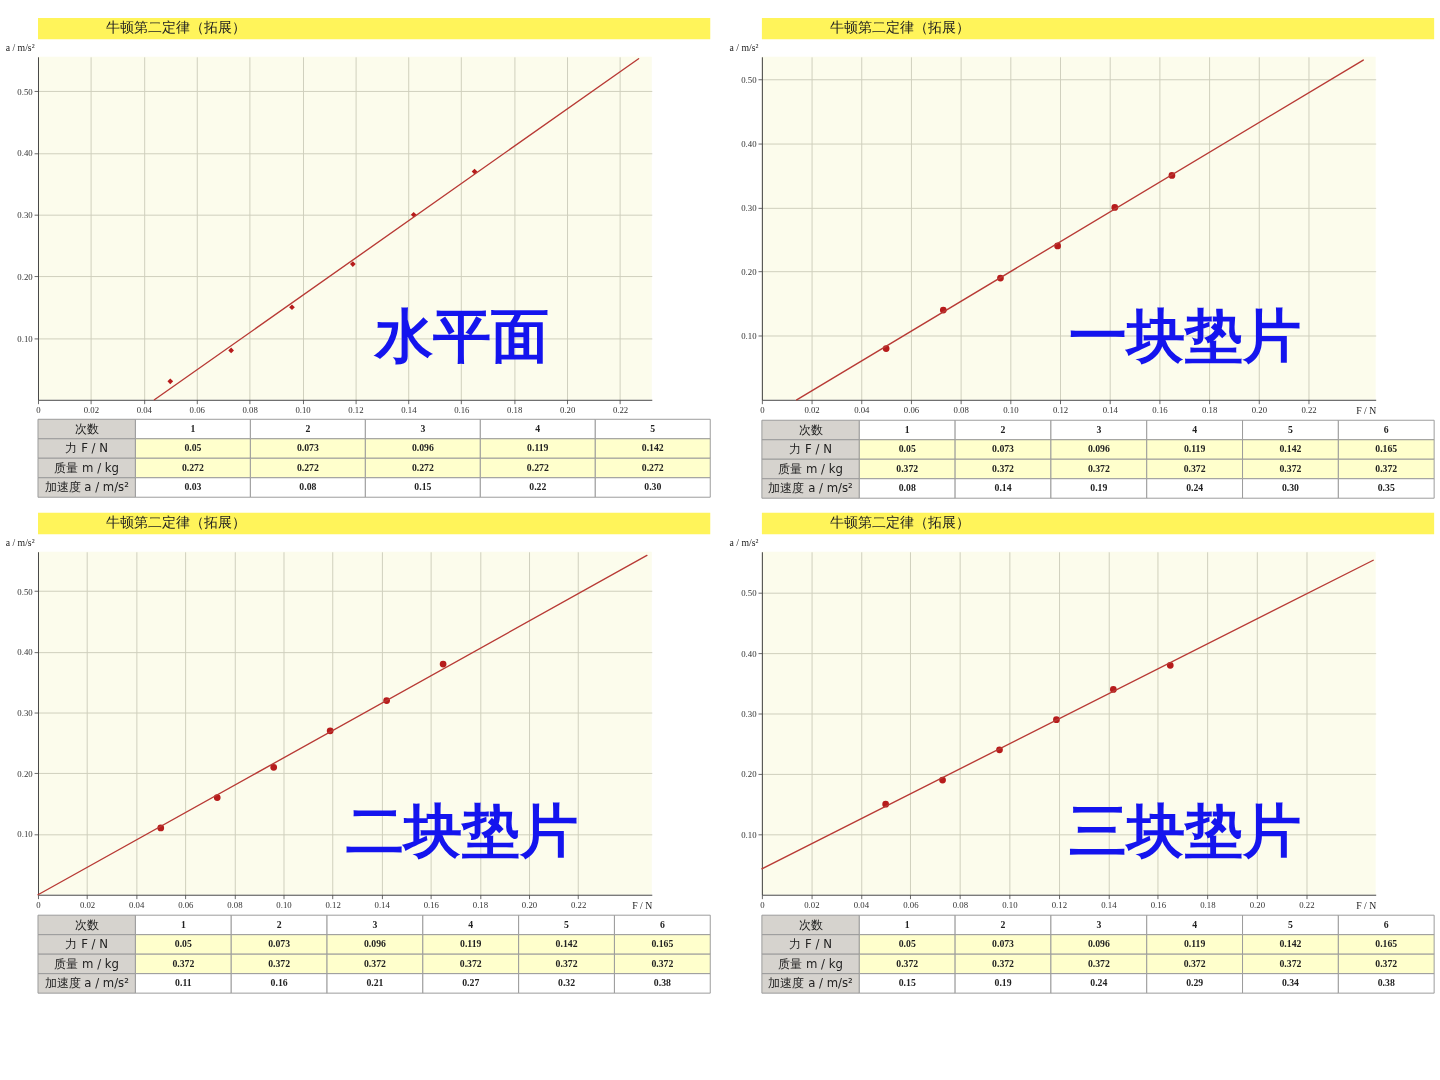 The width and height of the screenshot is (1440, 1080). Describe the element at coordinates (460, 335) in the screenshot. I see `annotation: 水平面` at that location.